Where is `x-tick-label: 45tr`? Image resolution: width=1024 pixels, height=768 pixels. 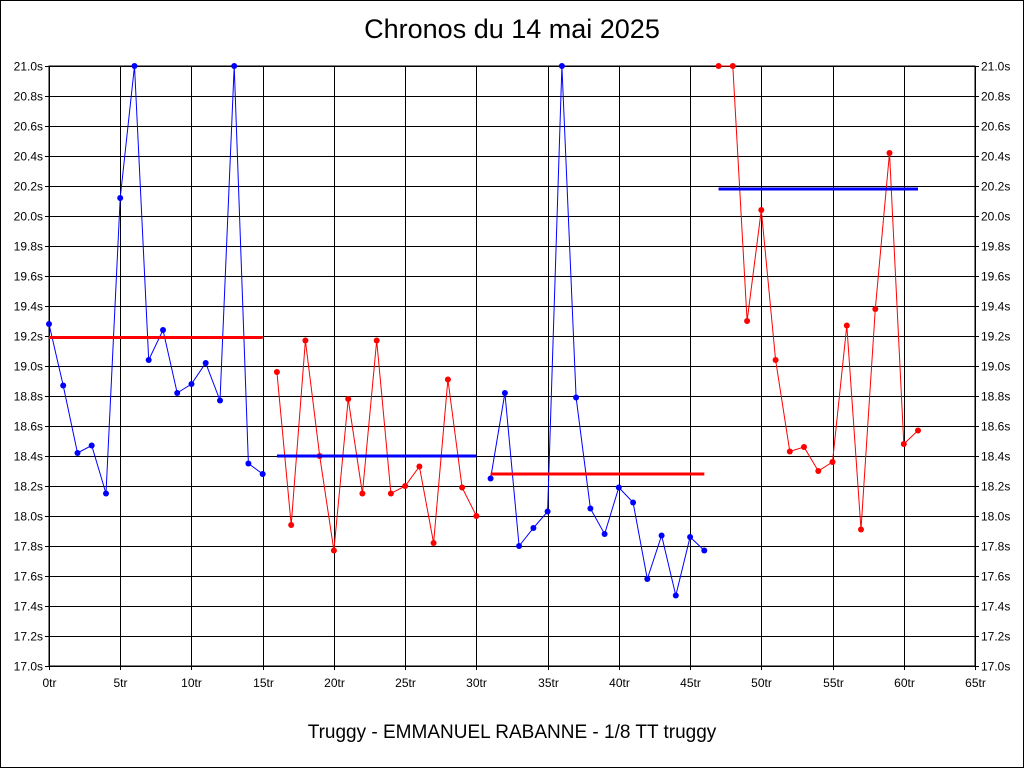 x-tick-label: 45tr is located at coordinates (690, 683).